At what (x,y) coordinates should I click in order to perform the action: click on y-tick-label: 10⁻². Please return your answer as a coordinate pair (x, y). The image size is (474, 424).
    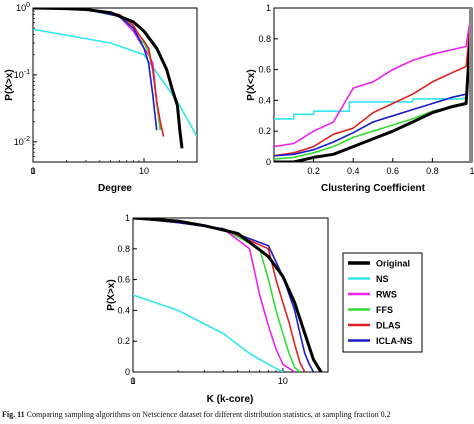
    Looking at the image, I should click on (22, 141).